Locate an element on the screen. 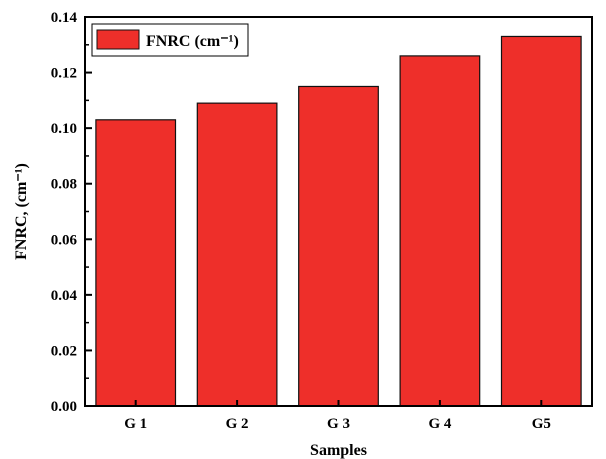  x-tick-label: G 1 is located at coordinates (135, 424).